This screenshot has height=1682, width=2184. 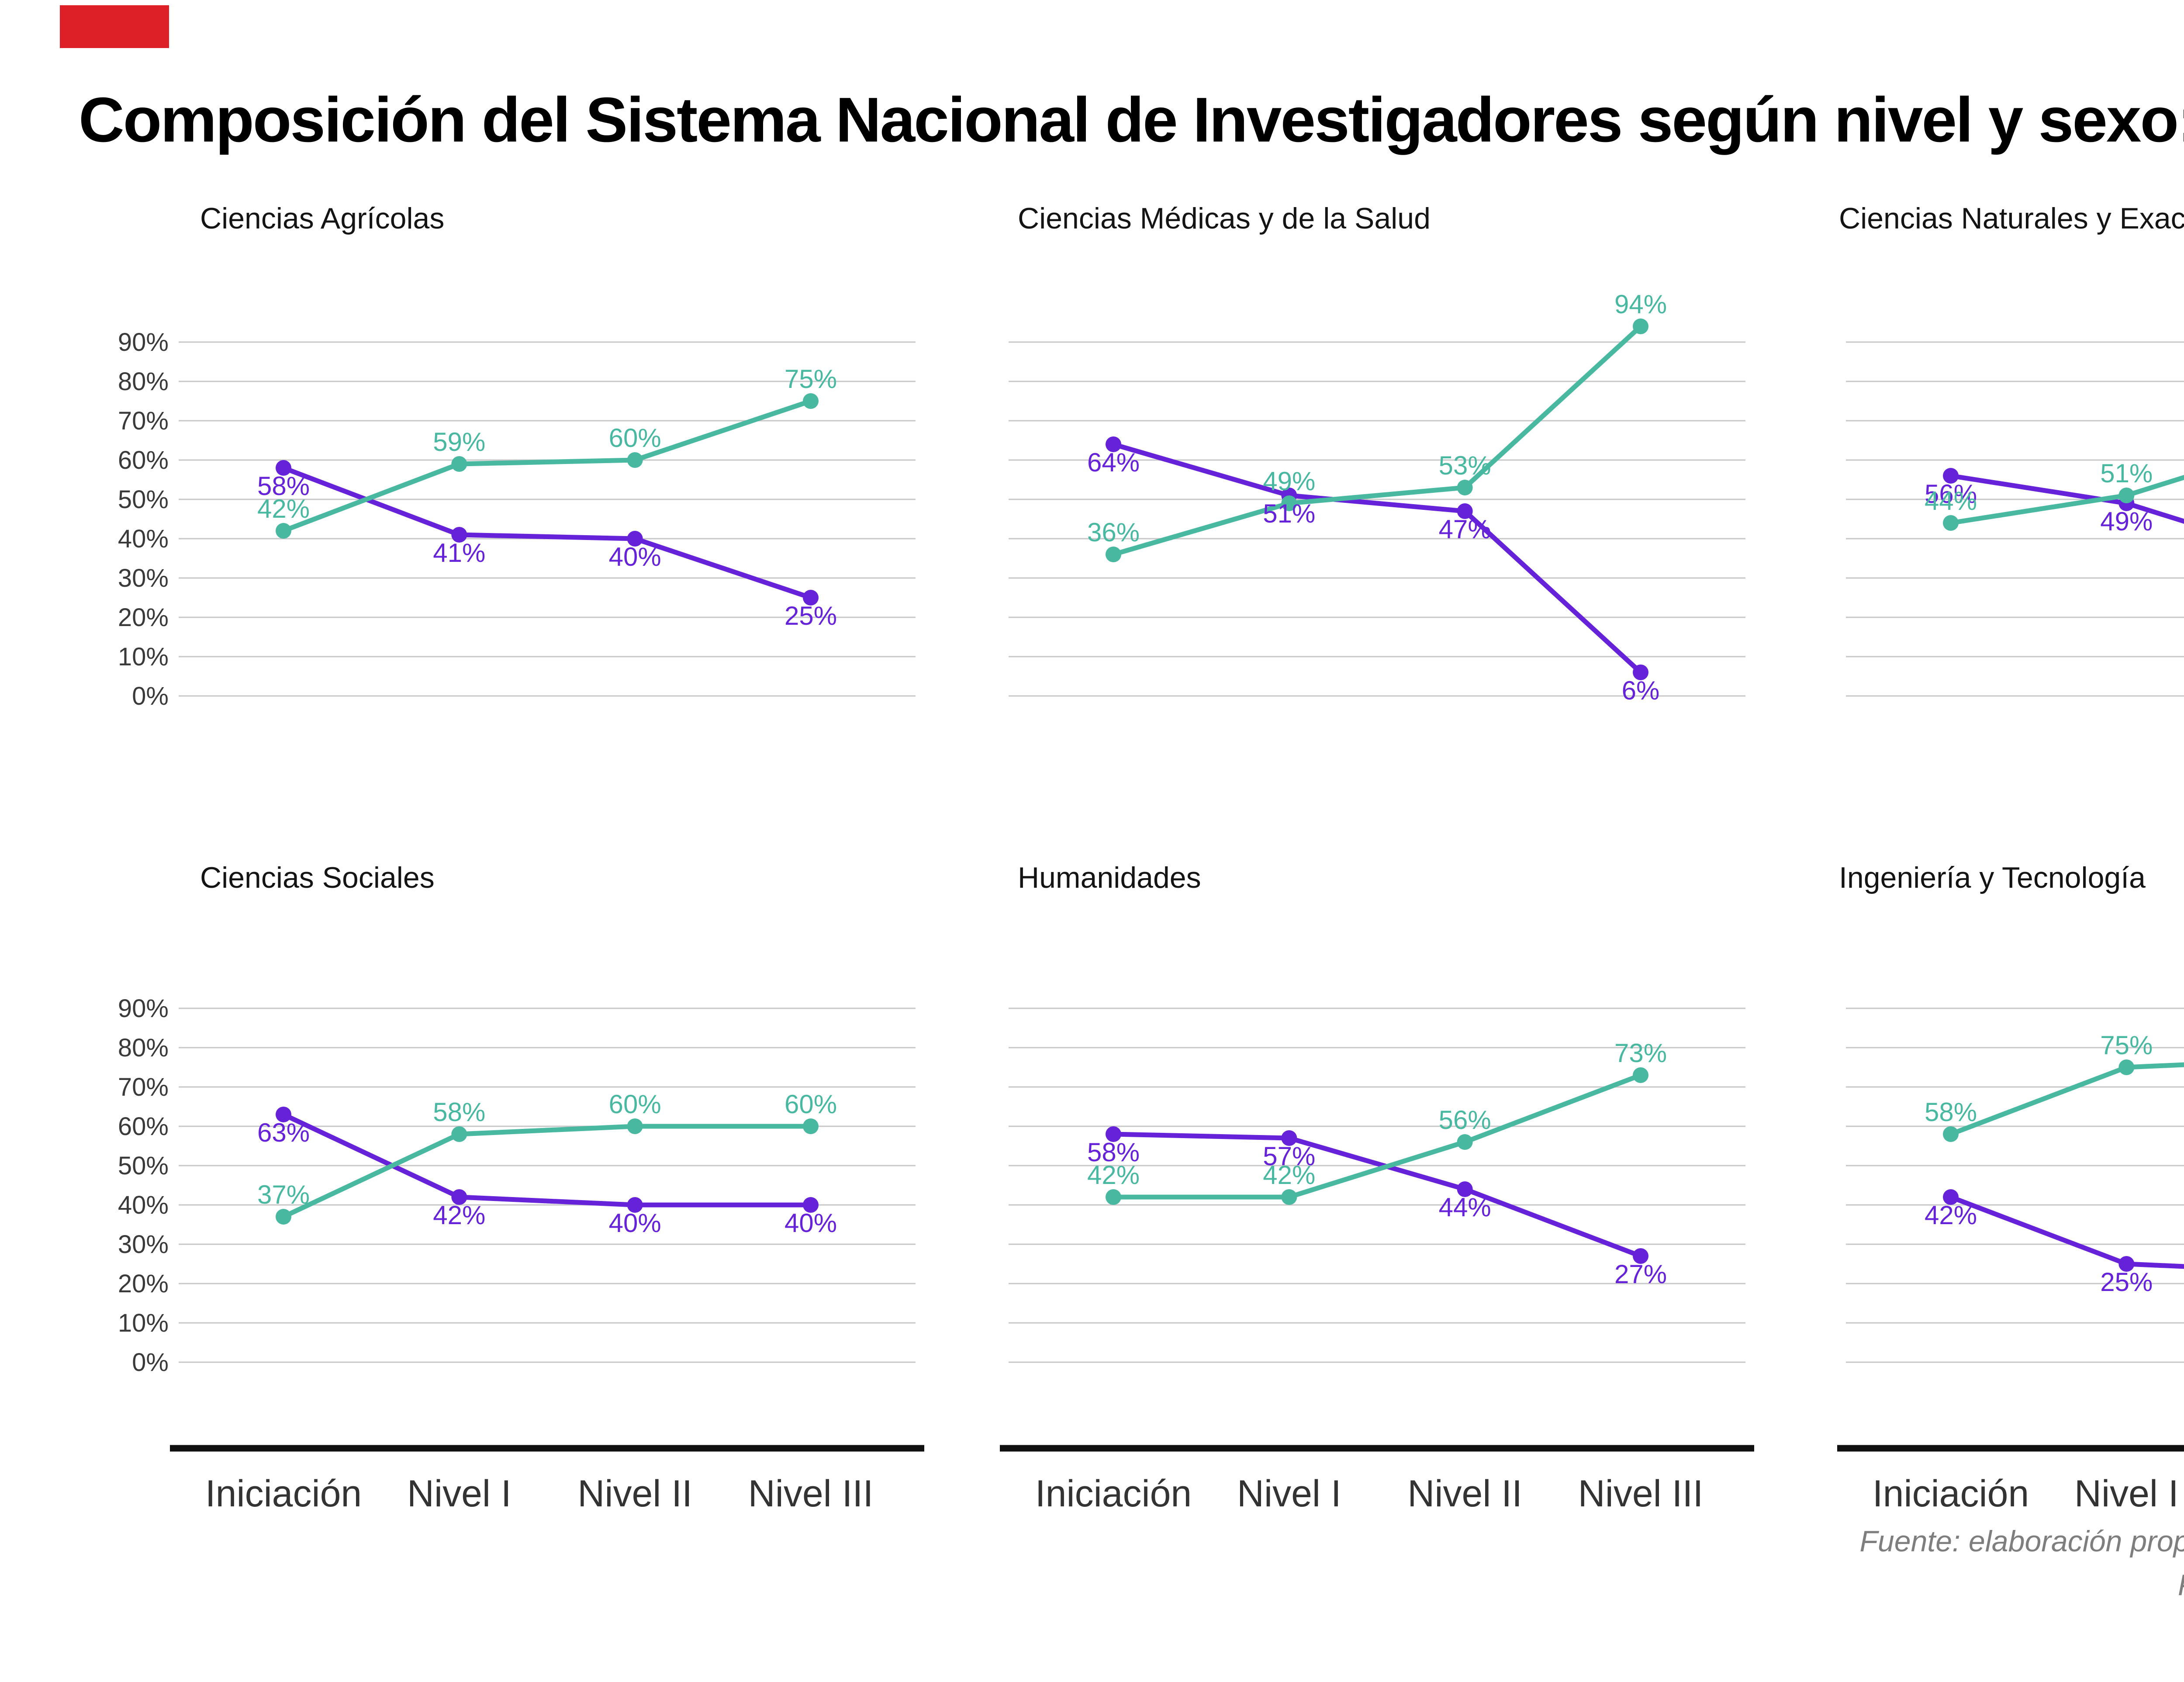 I want to click on value-label-varones: 53%, so click(x=1465, y=465).